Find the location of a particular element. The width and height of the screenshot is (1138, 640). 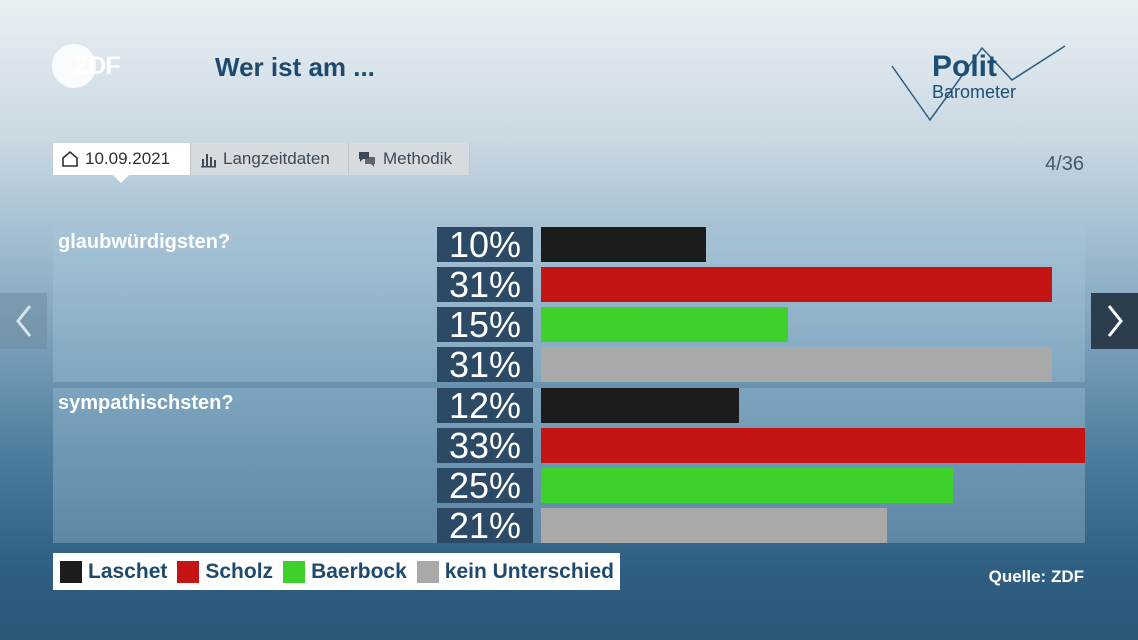

tab-methodik: Methodik is located at coordinates (409, 159).